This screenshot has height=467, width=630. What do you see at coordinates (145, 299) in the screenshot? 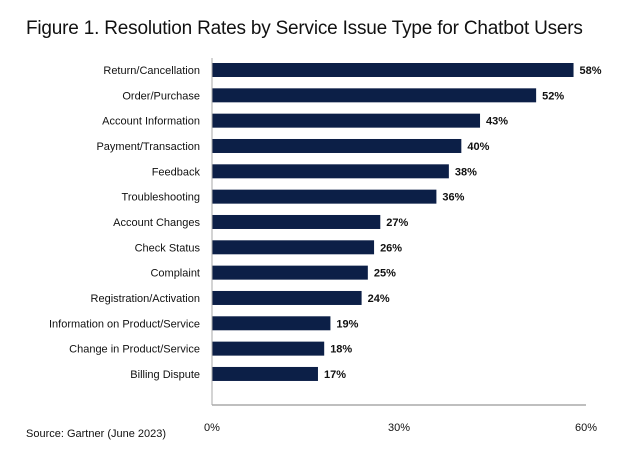
I see `category-label: Registration/Activation` at bounding box center [145, 299].